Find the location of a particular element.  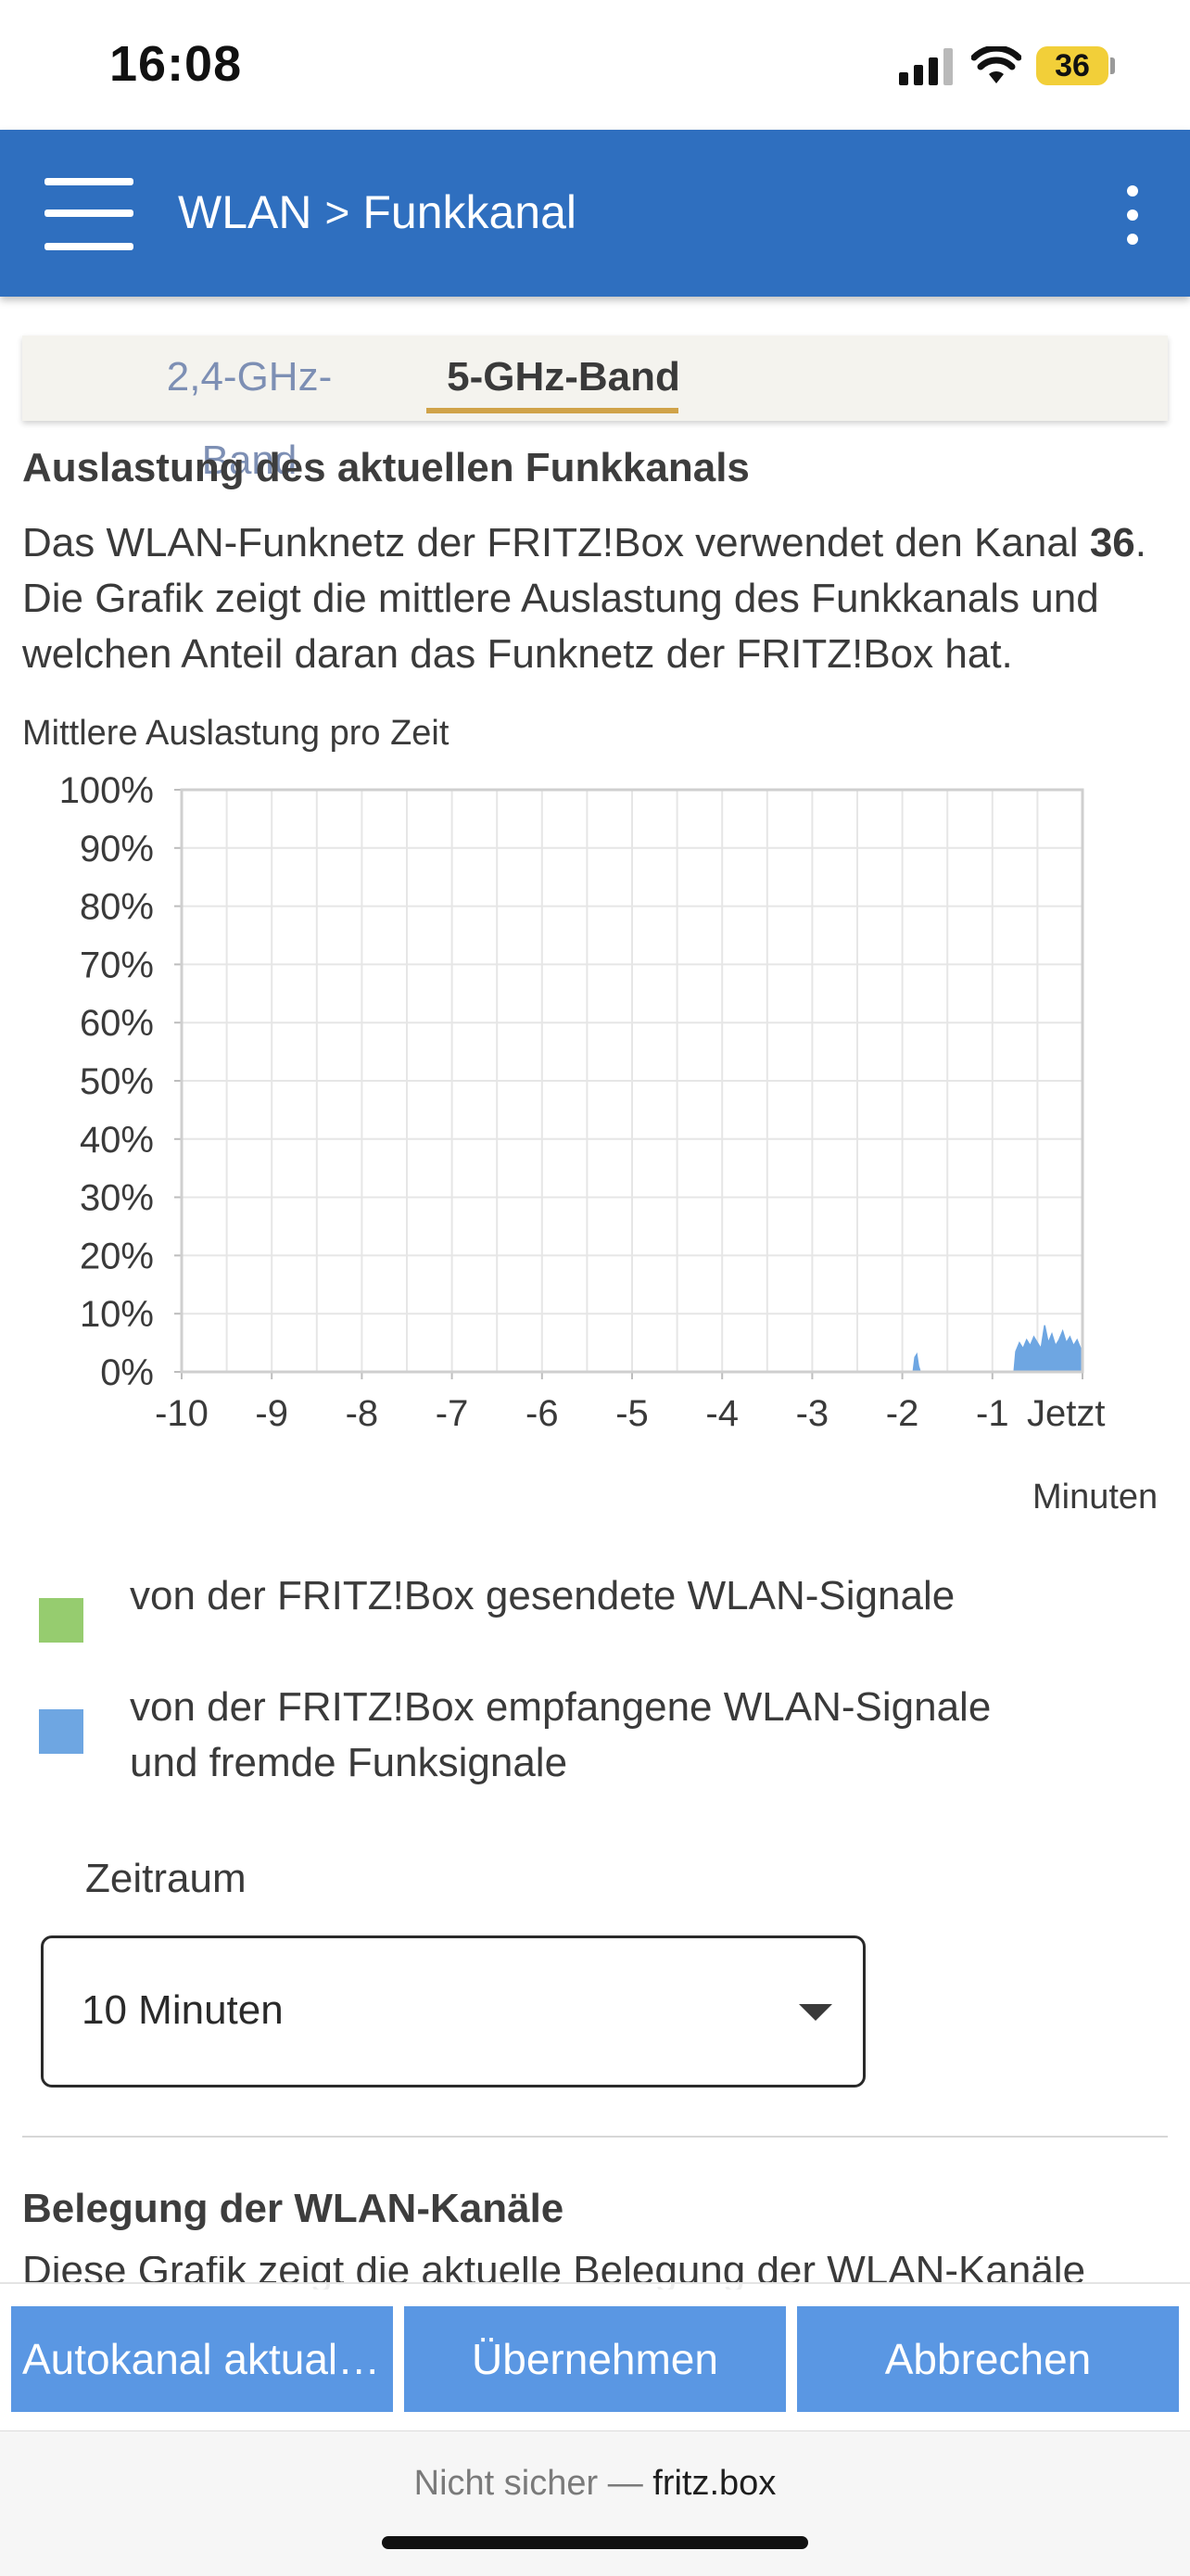

battery-icon: 36 is located at coordinates (1072, 65).